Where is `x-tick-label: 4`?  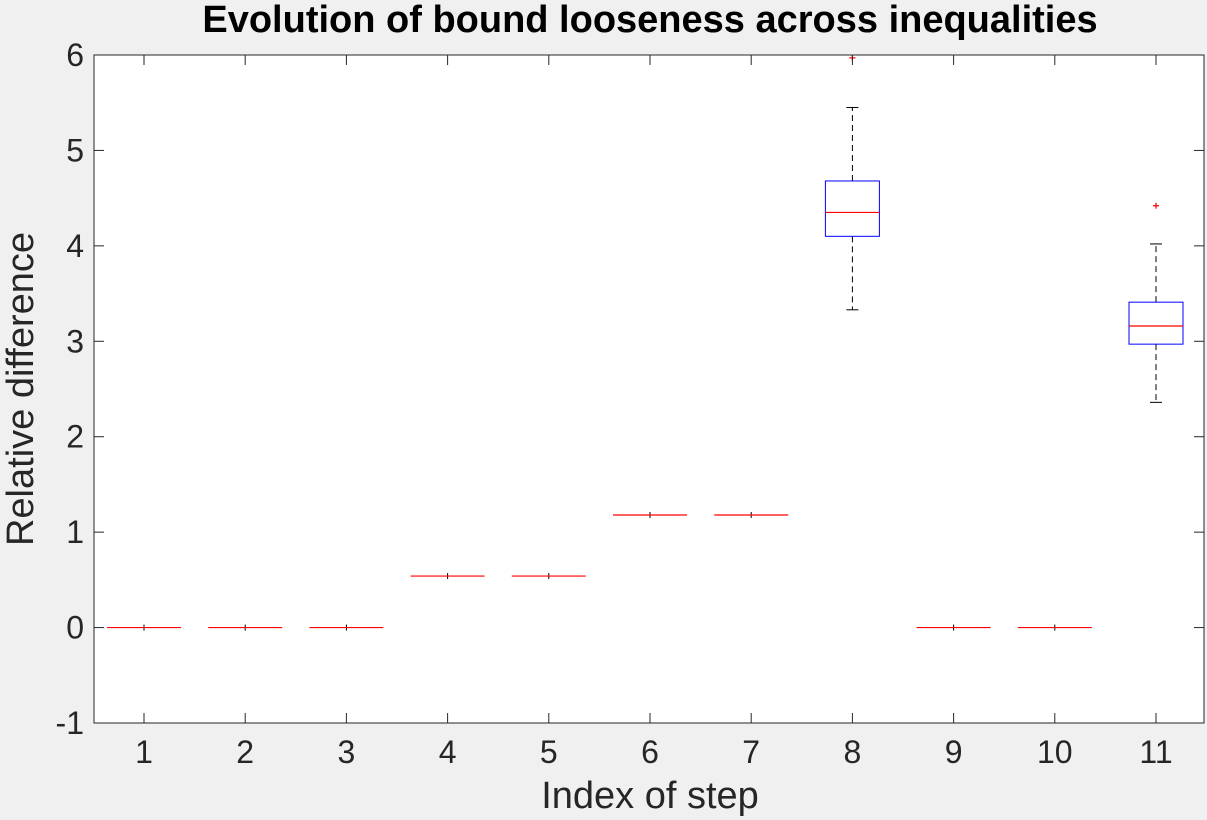
x-tick-label: 4 is located at coordinates (448, 752).